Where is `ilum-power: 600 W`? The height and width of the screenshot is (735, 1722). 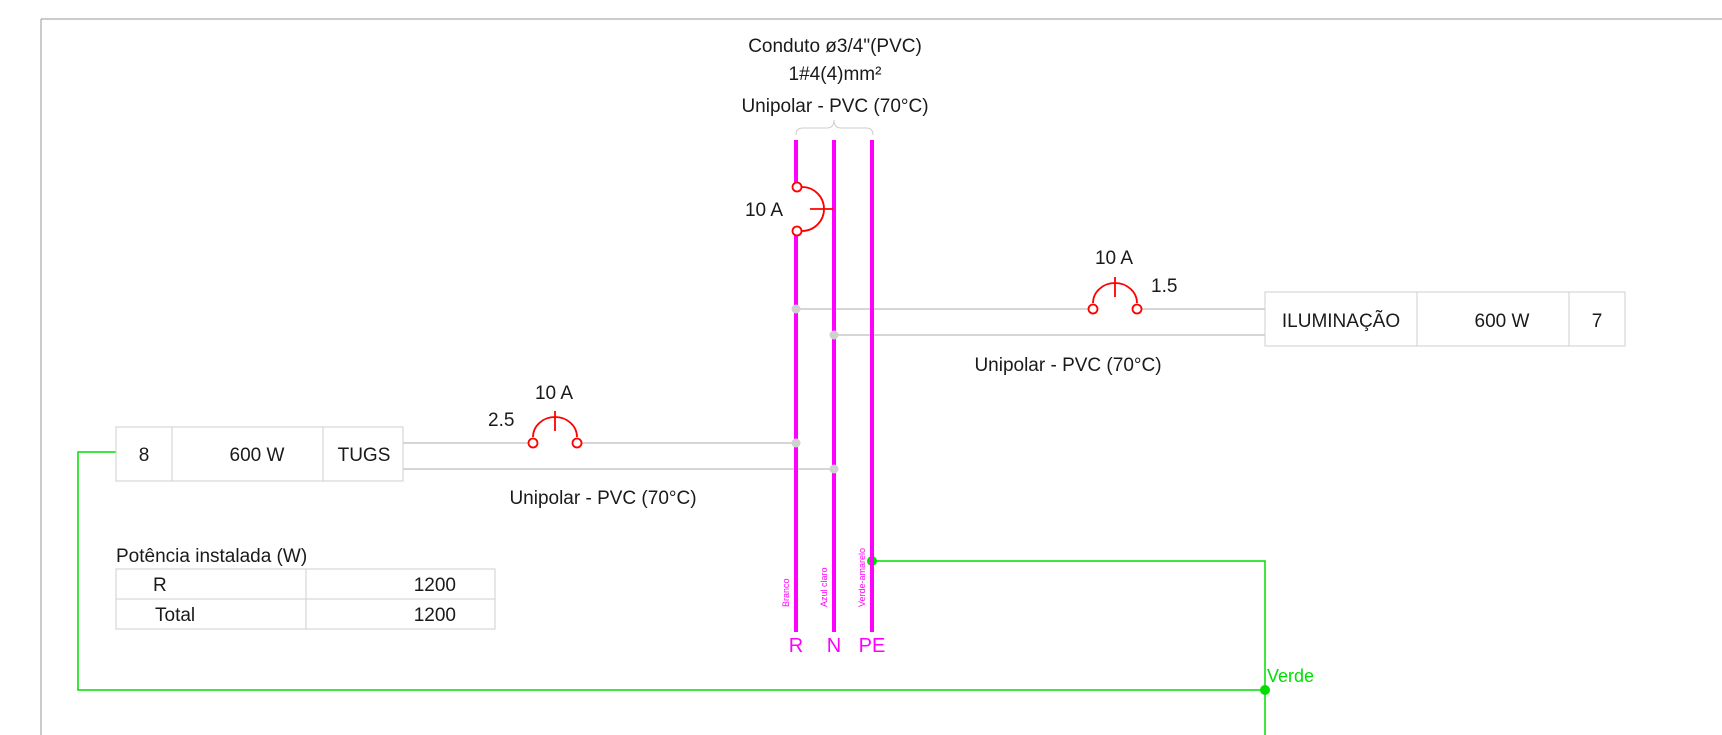 ilum-power: 600 W is located at coordinates (1502, 321).